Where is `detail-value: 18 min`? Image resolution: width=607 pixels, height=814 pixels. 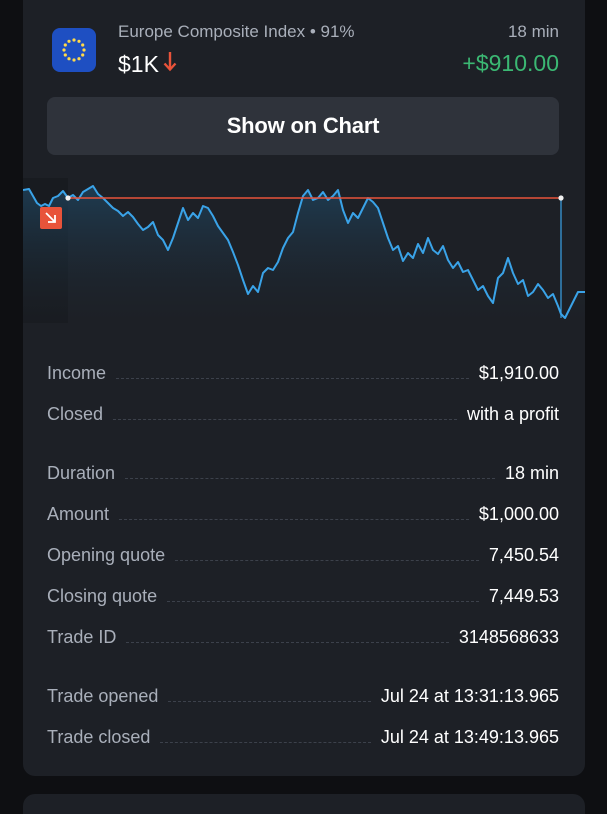
detail-value: 18 min is located at coordinates (531, 473).